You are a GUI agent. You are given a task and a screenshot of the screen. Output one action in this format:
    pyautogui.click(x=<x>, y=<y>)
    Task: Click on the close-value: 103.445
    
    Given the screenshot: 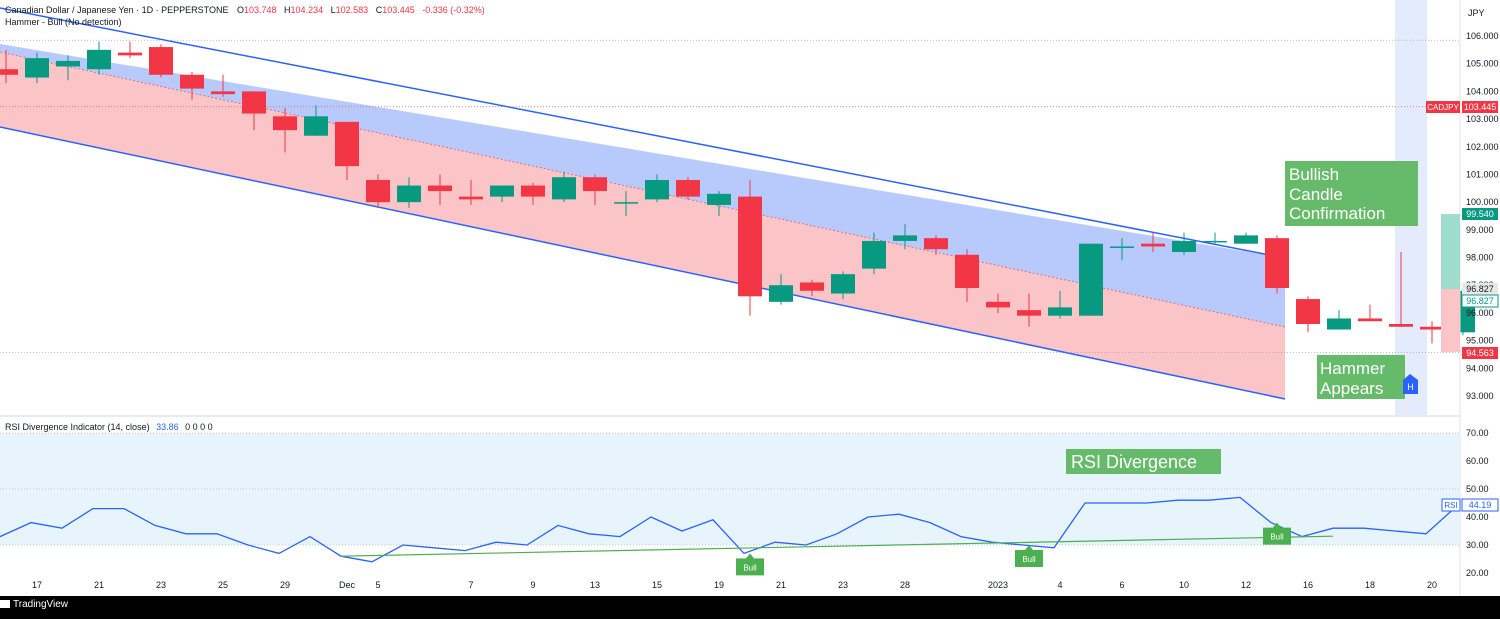 What is the action you would take?
    pyautogui.click(x=398, y=10)
    